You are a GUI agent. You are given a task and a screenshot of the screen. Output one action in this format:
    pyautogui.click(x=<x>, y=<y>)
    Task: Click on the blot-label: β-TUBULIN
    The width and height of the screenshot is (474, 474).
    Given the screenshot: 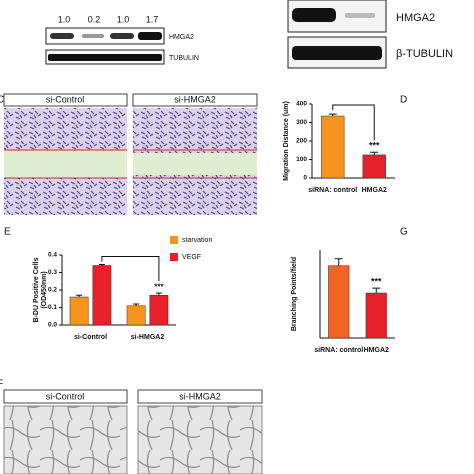 What is the action you would take?
    pyautogui.click(x=424, y=54)
    